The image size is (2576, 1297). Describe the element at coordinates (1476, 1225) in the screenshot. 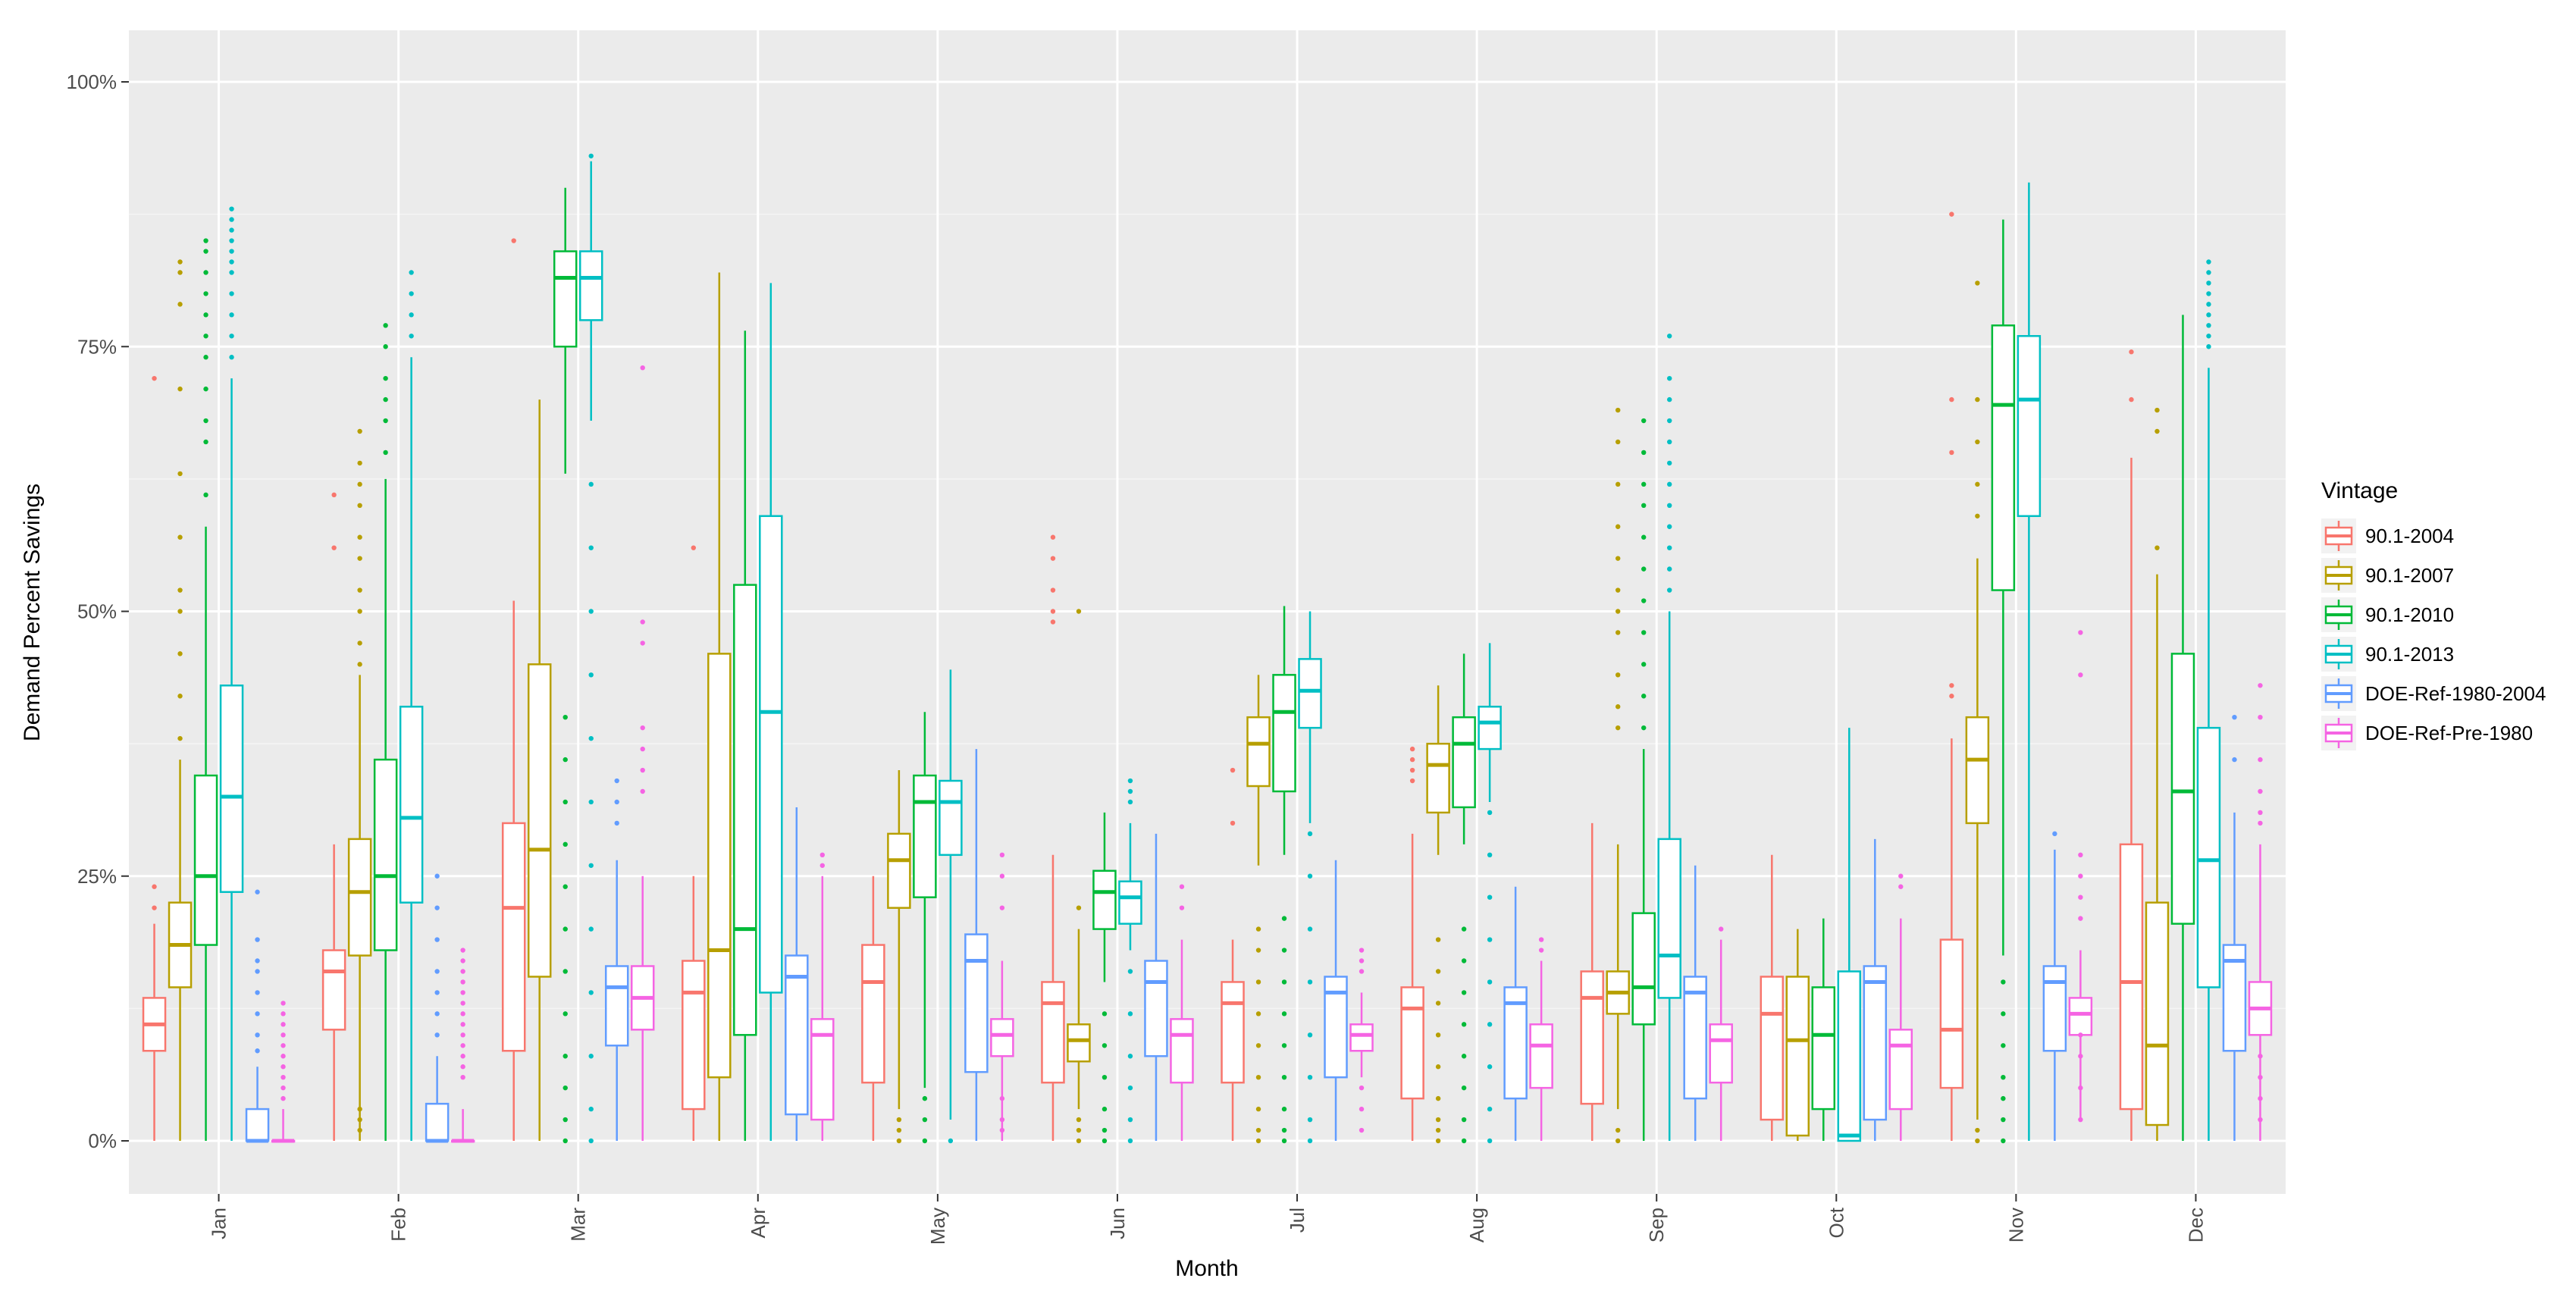

I see `x-tick-label: Aug` at that location.